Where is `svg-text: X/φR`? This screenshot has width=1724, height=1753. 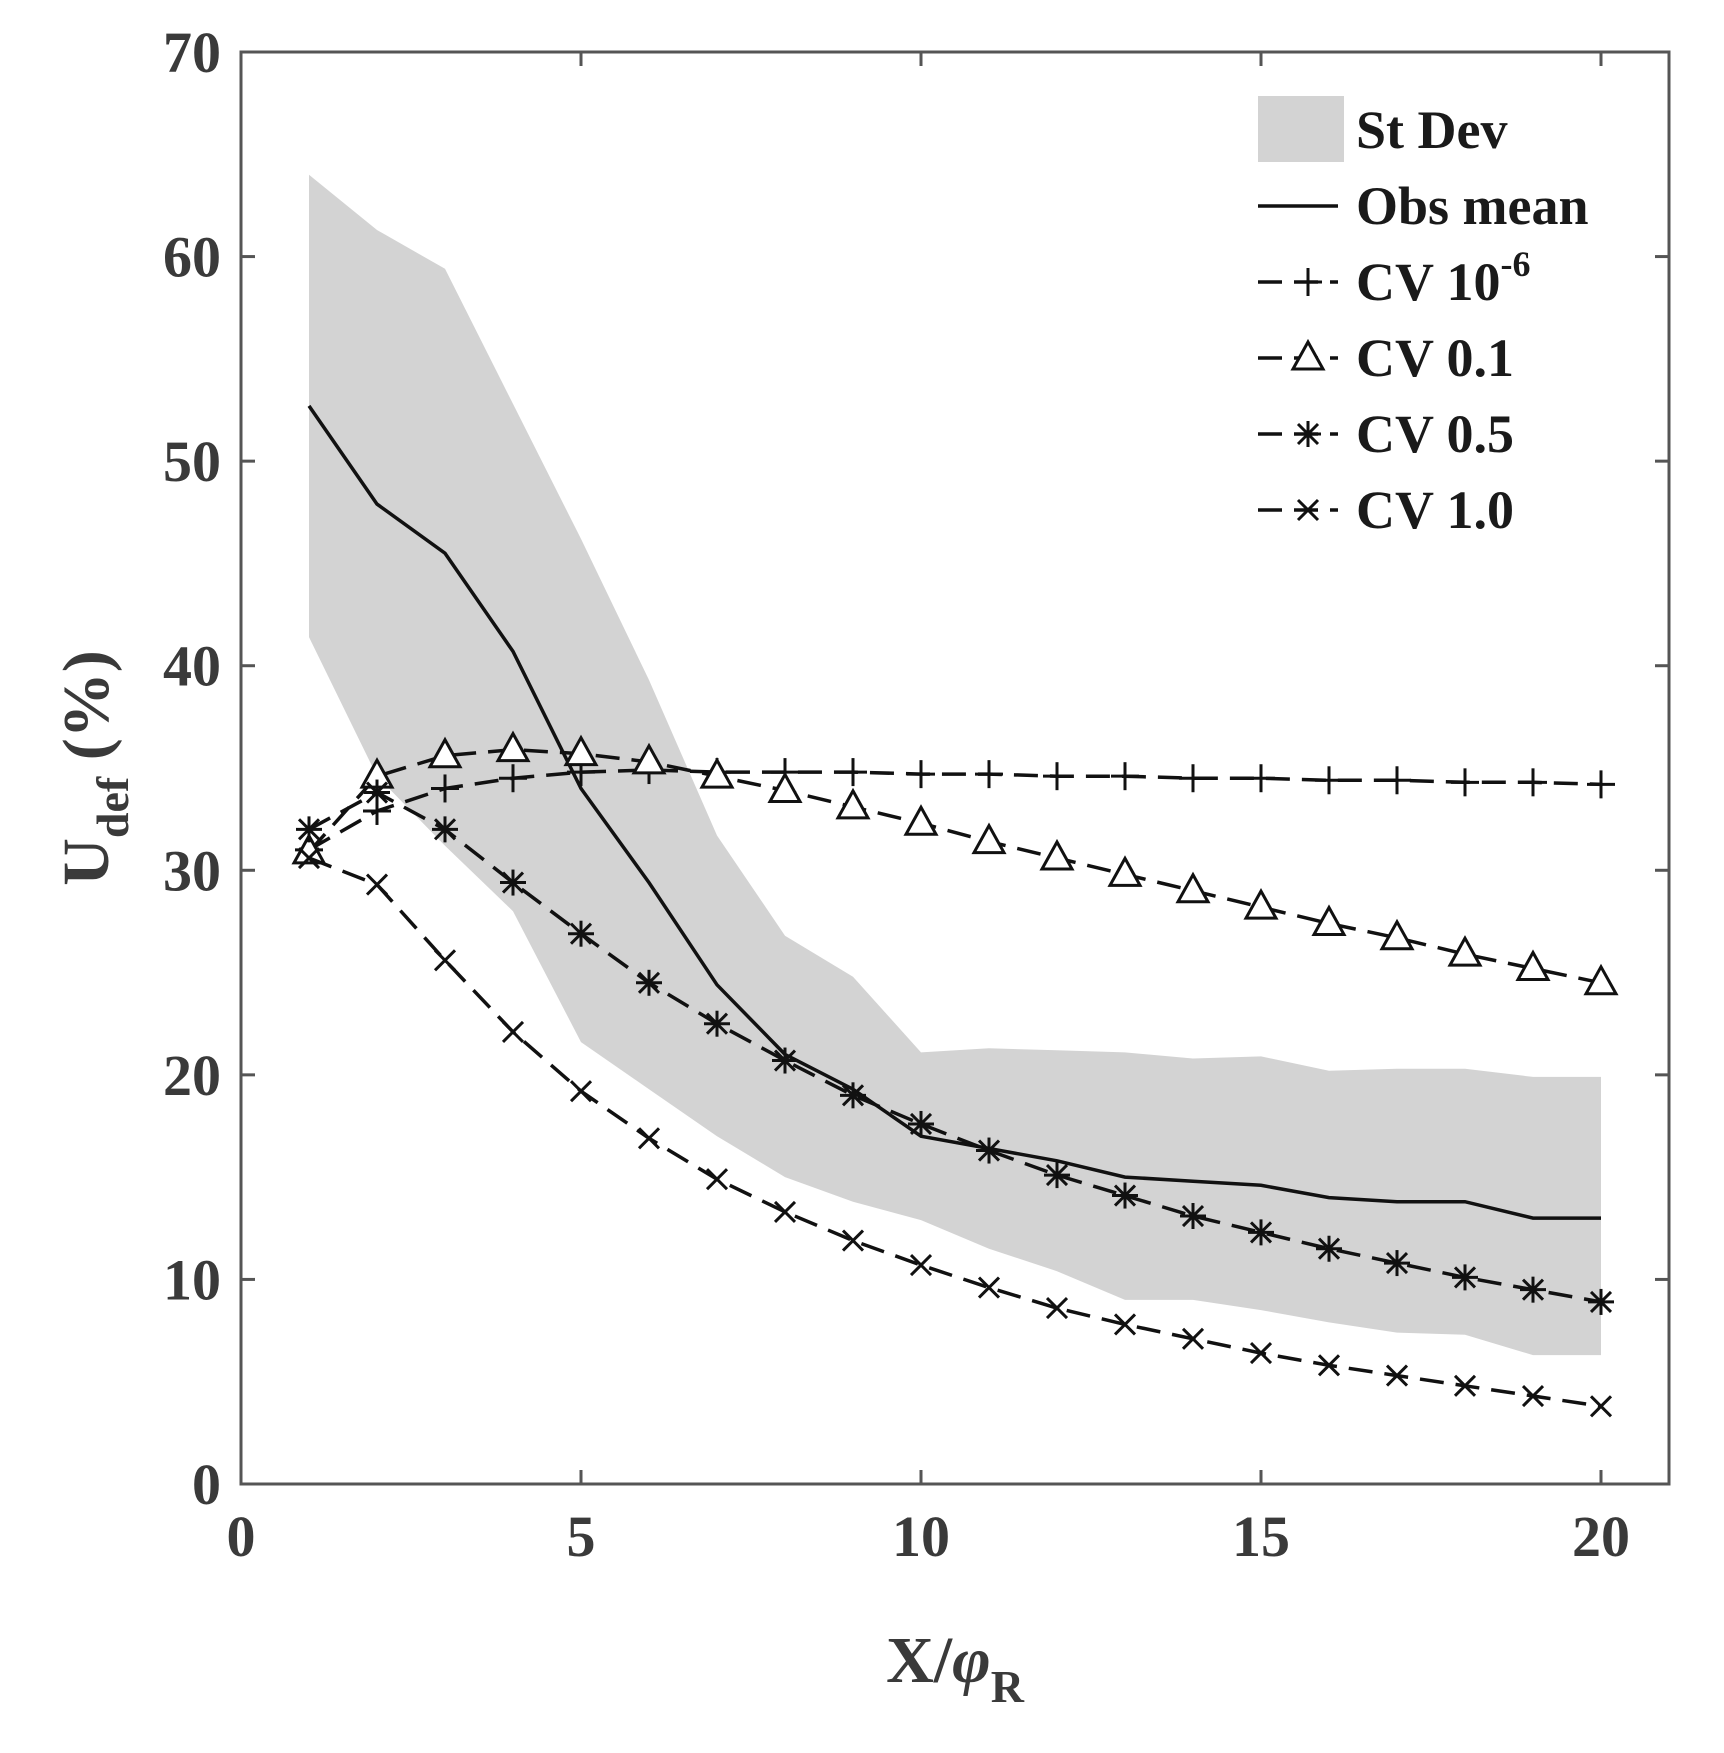
svg-text: X/φR is located at coordinates (955, 1668).